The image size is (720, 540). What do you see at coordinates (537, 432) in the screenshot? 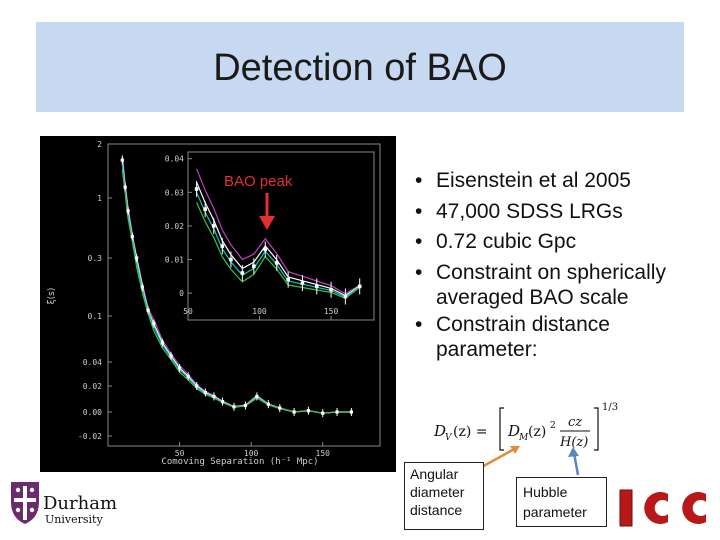
I see `eq-z: (z)` at bounding box center [537, 432].